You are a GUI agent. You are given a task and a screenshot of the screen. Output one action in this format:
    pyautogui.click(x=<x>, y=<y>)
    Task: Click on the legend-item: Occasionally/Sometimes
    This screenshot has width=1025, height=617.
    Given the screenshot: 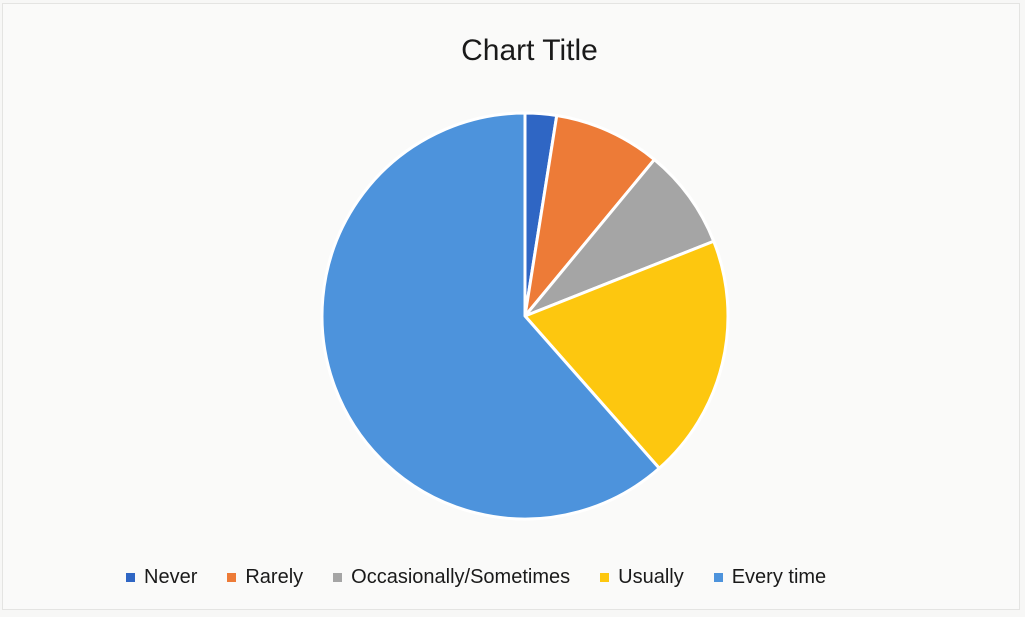 What is the action you would take?
    pyautogui.click(x=451, y=577)
    